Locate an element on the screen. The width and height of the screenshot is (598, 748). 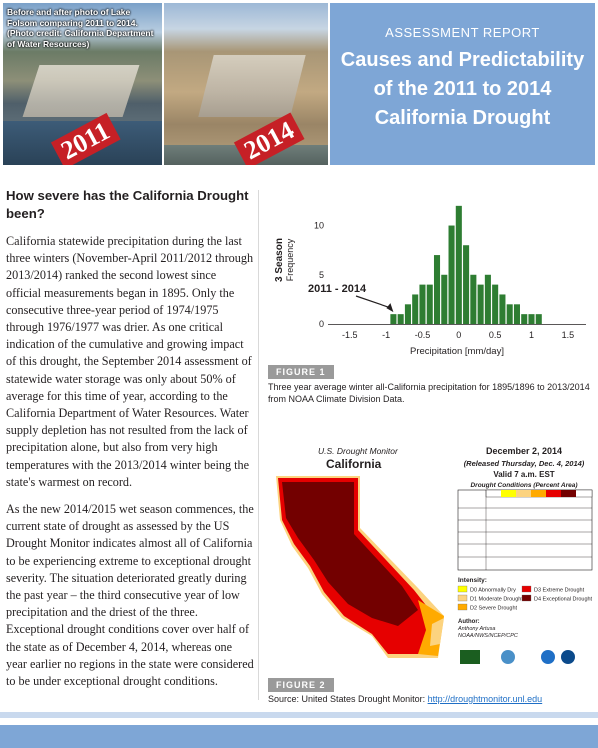
figure-1-label: FIGURE 1 is located at coordinates (301, 372).